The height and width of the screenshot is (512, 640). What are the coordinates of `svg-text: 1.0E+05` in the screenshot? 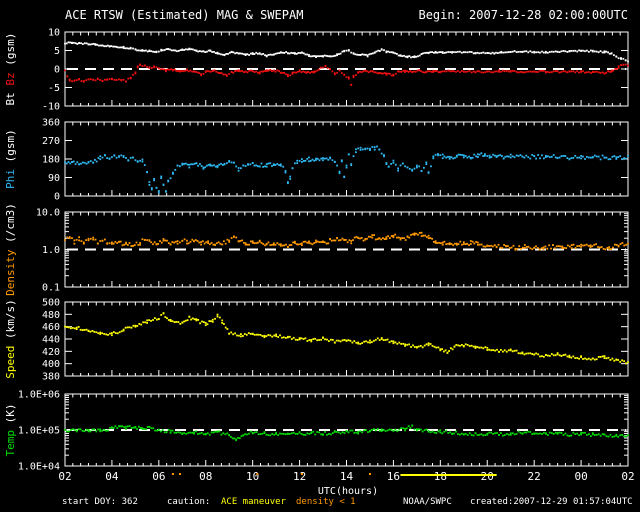 It's located at (39, 431).